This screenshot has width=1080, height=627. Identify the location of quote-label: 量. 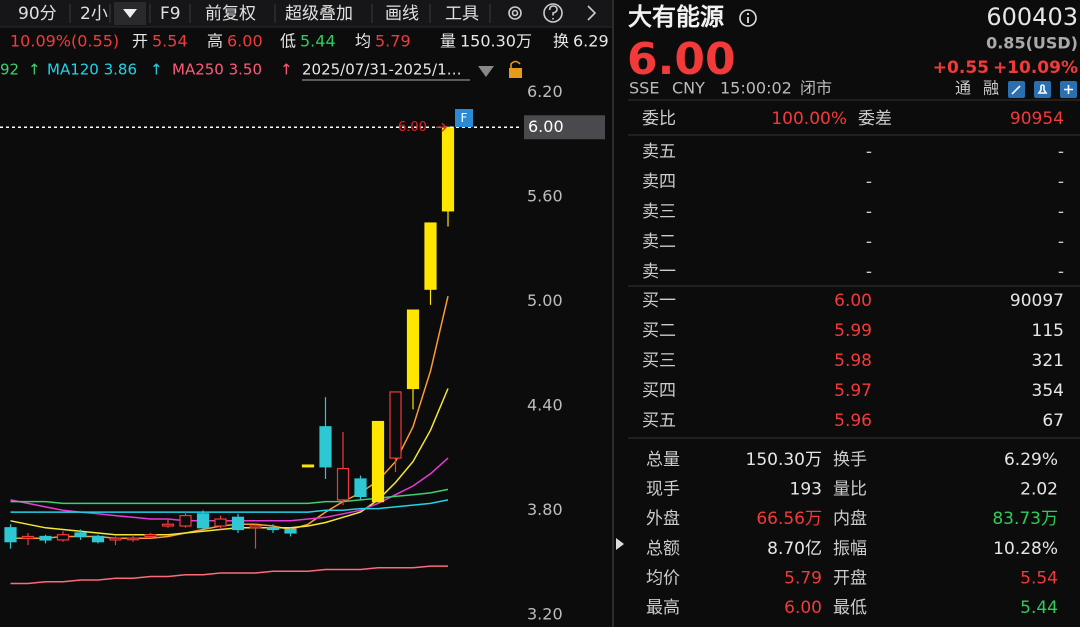
(448, 41).